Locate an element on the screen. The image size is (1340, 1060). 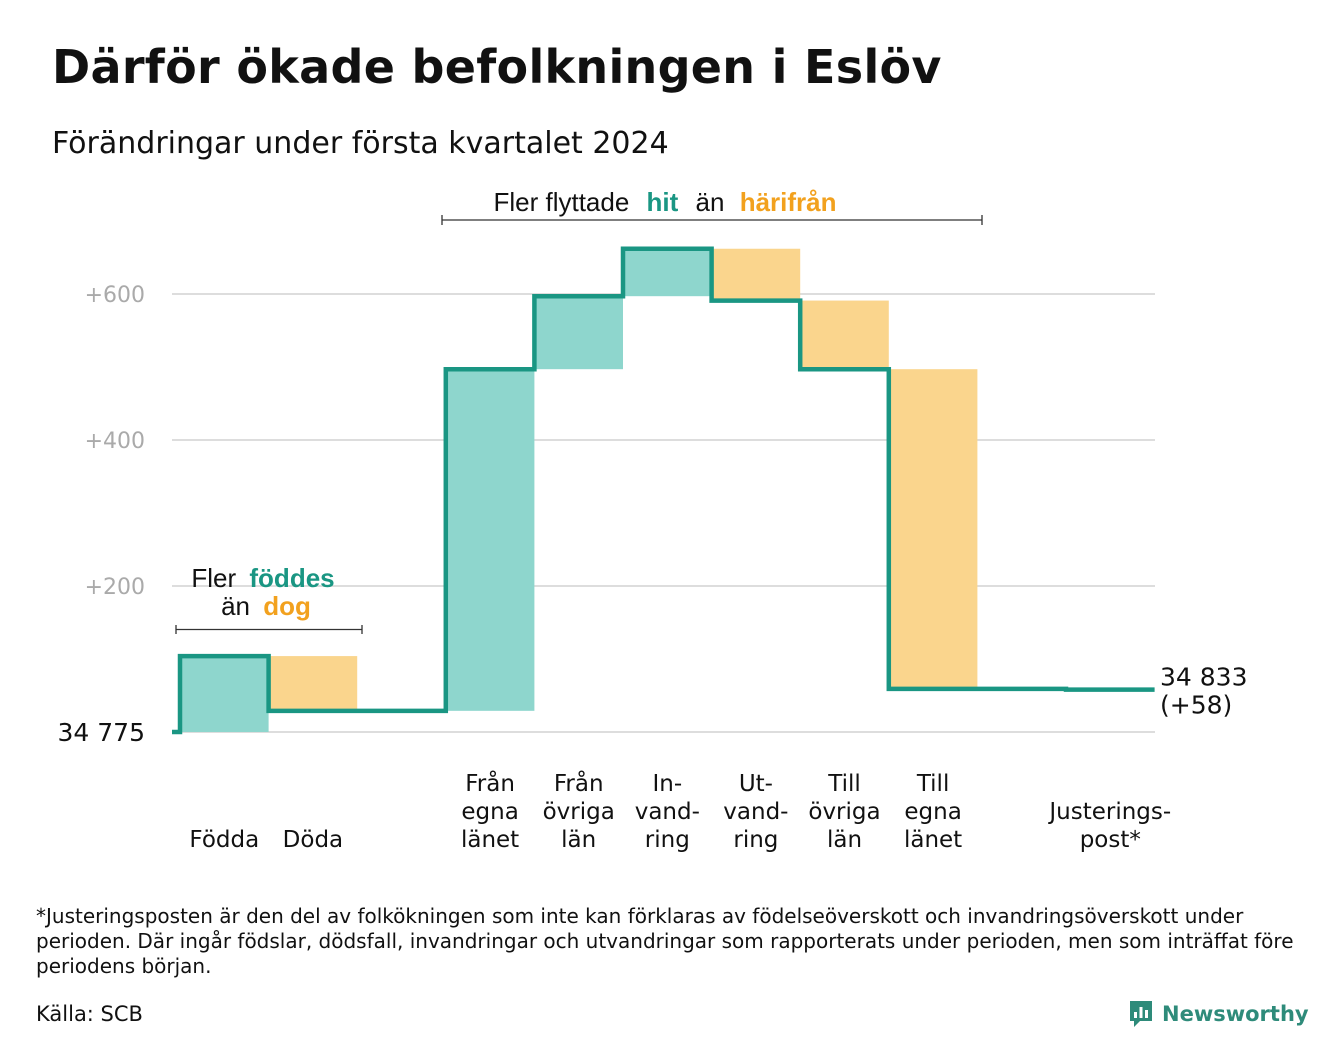
births-annotation-prefix: Fler is located at coordinates (213, 578).